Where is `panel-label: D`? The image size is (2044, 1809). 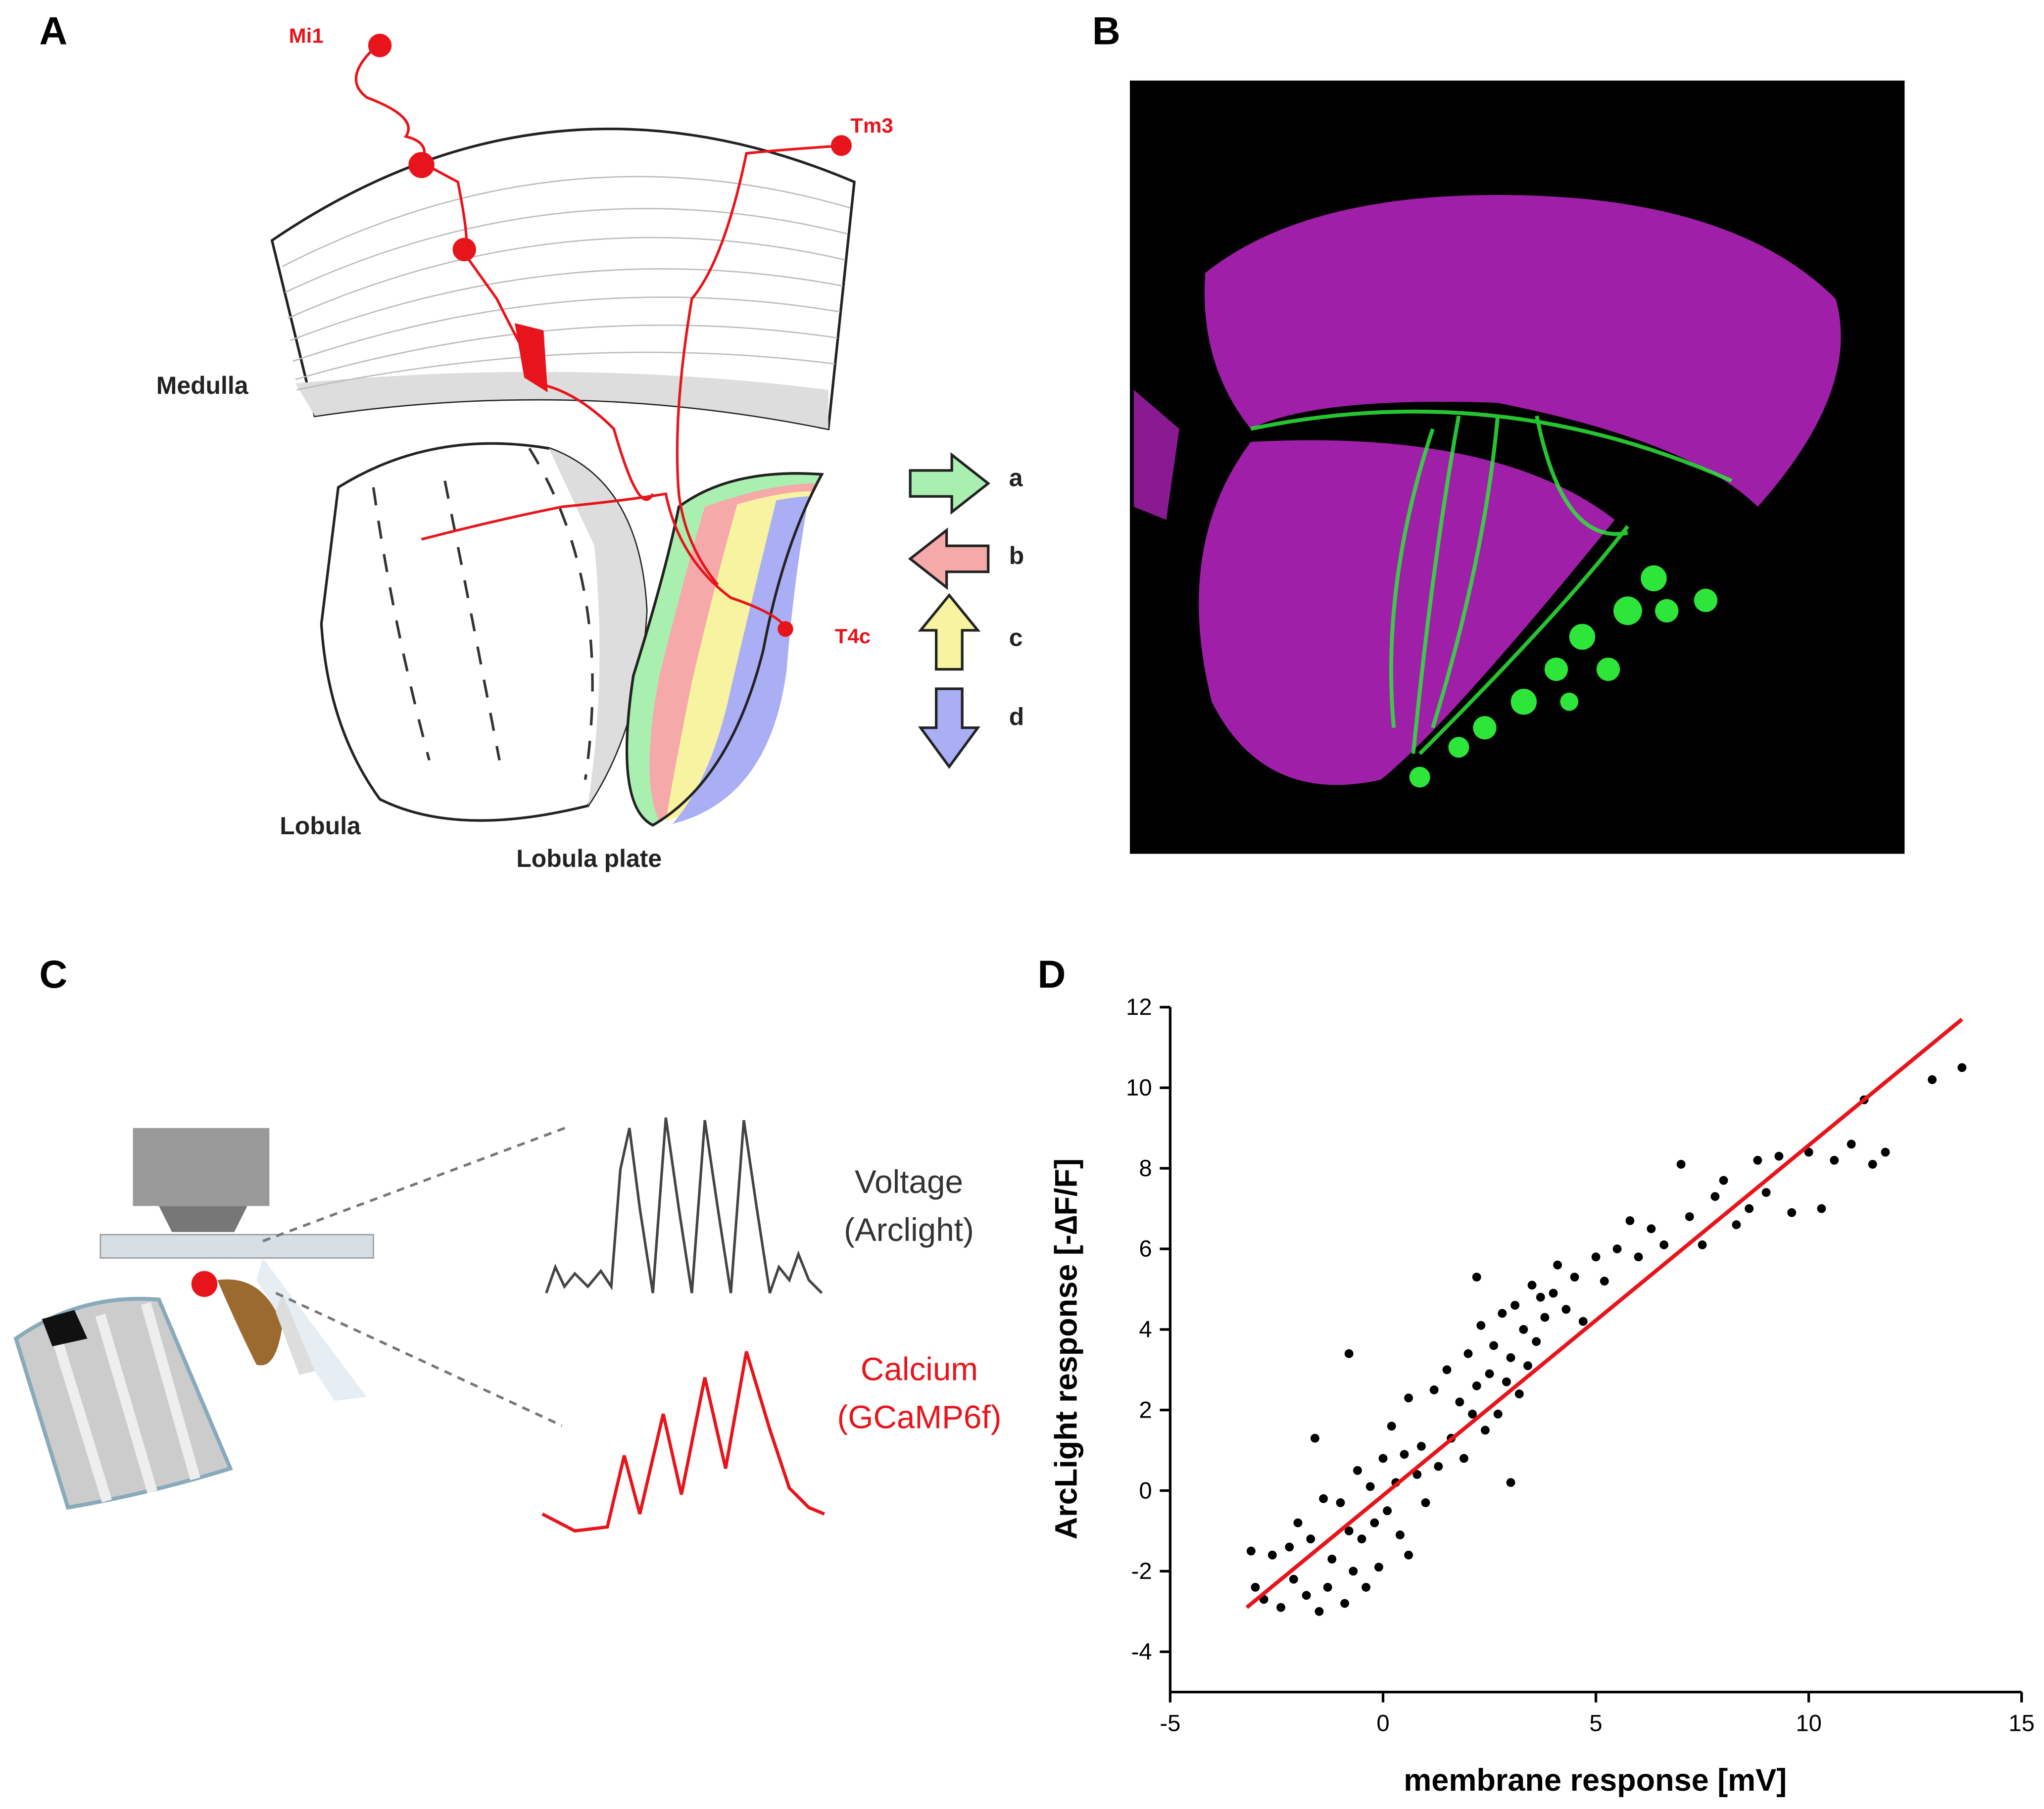
panel-label: D is located at coordinates (1052, 974).